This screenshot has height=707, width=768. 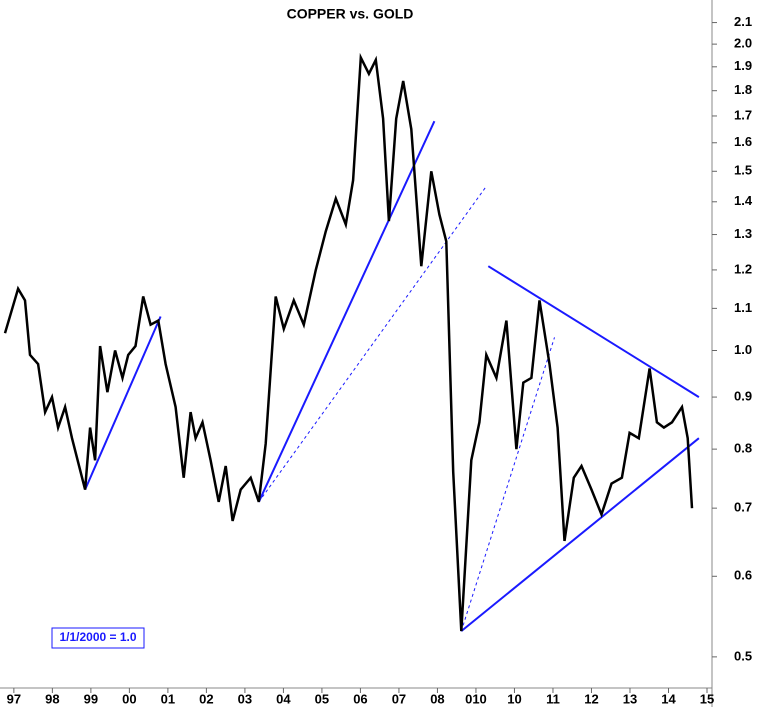 What do you see at coordinates (743, 307) in the screenshot?
I see `y-tick-label: 1.1` at bounding box center [743, 307].